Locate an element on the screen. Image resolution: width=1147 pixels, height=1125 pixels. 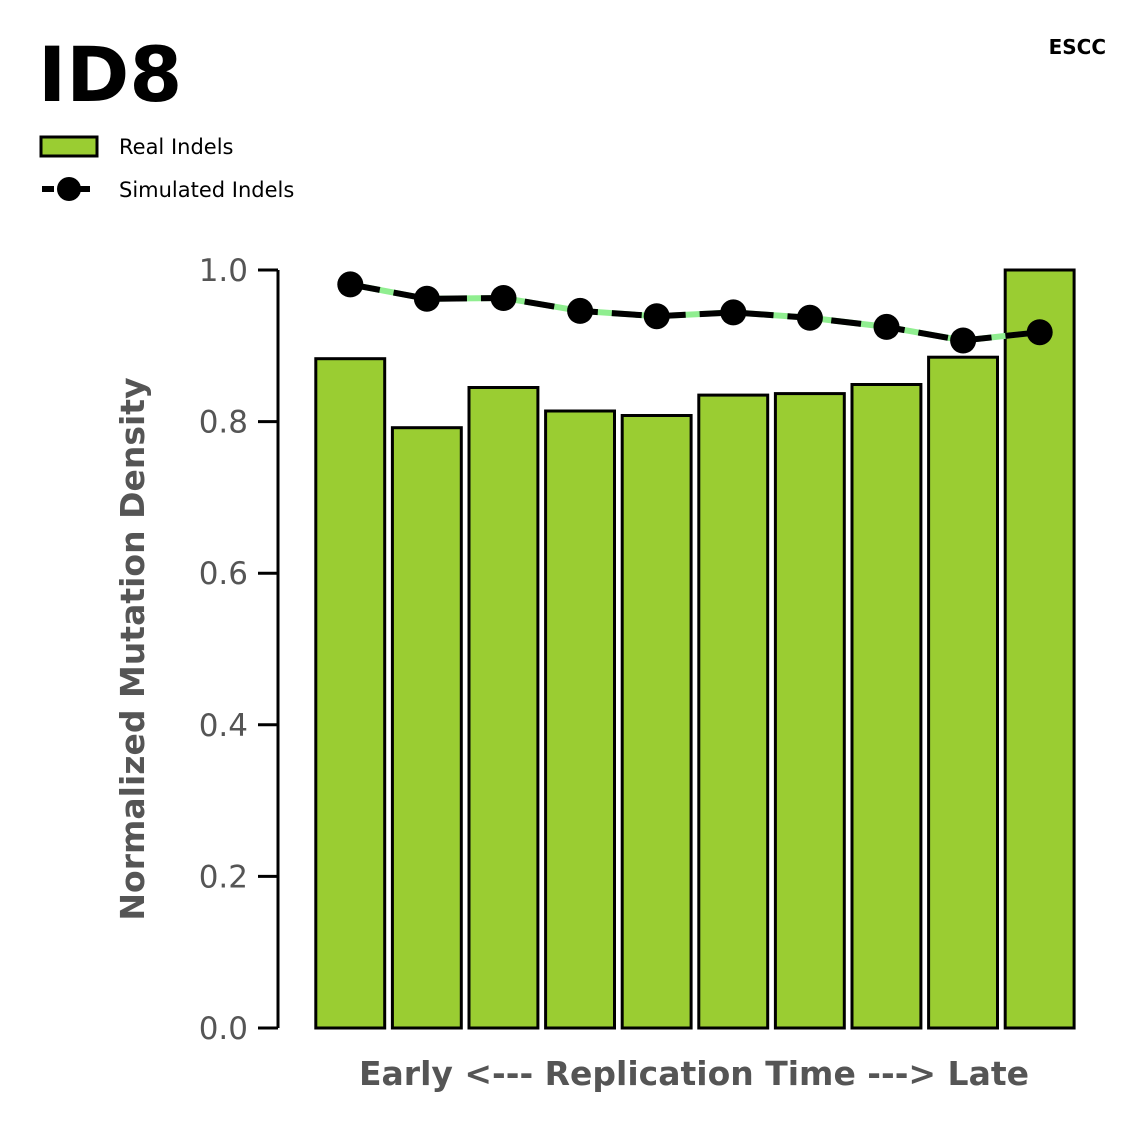
legend-label-real-indels: Real Indels is located at coordinates (176, 147).